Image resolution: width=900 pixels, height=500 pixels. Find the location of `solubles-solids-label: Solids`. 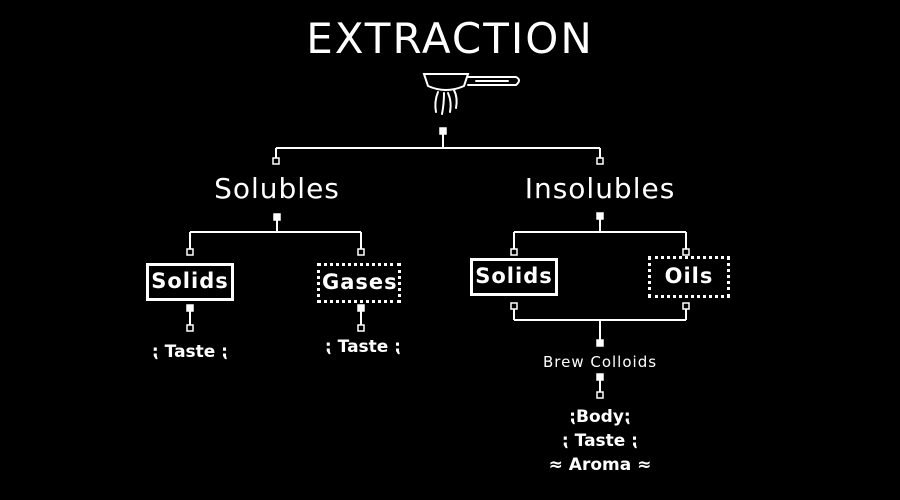

solubles-solids-label: Solids is located at coordinates (190, 281).